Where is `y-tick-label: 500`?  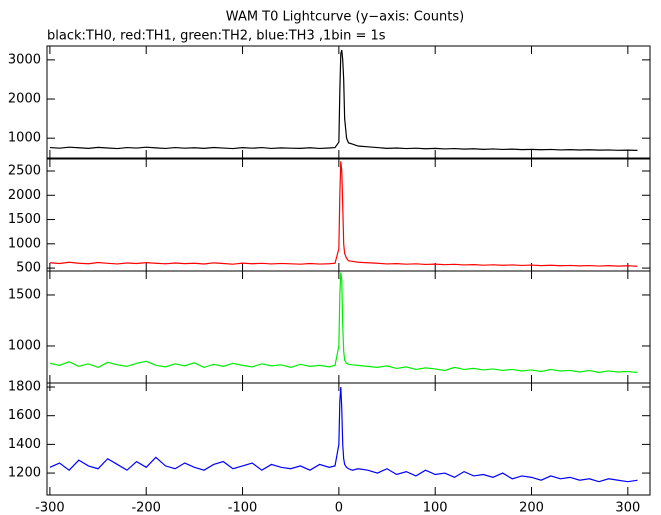 y-tick-label: 500 is located at coordinates (28, 268).